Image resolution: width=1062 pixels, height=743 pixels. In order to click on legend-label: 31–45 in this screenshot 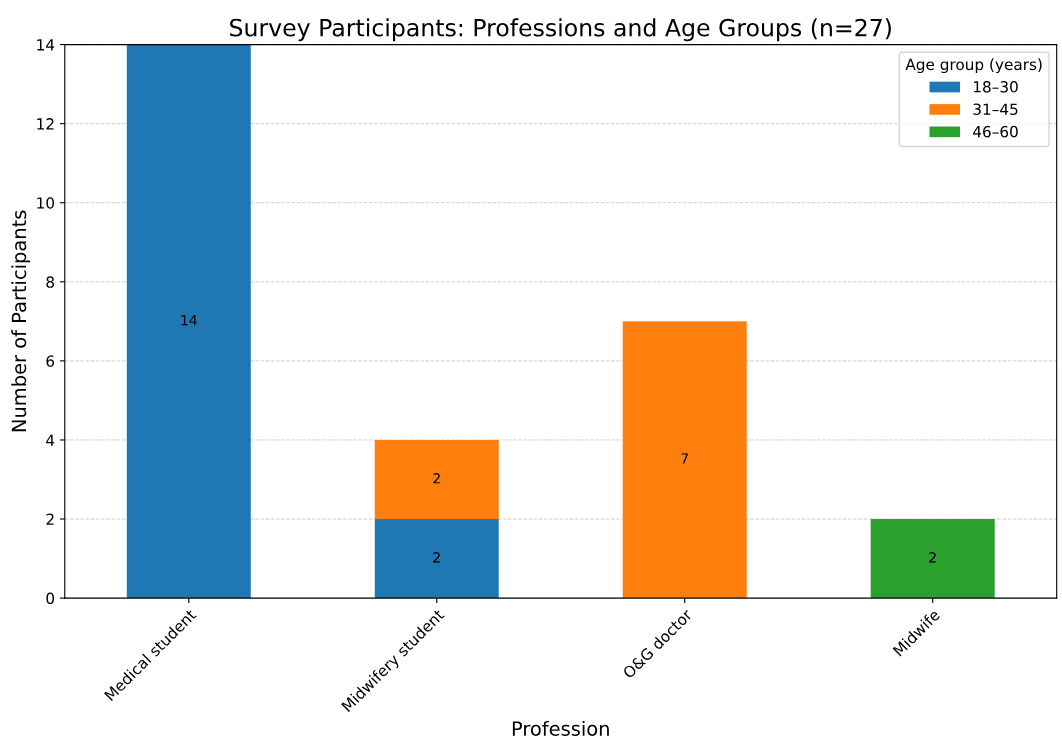, I will do `click(995, 109)`.